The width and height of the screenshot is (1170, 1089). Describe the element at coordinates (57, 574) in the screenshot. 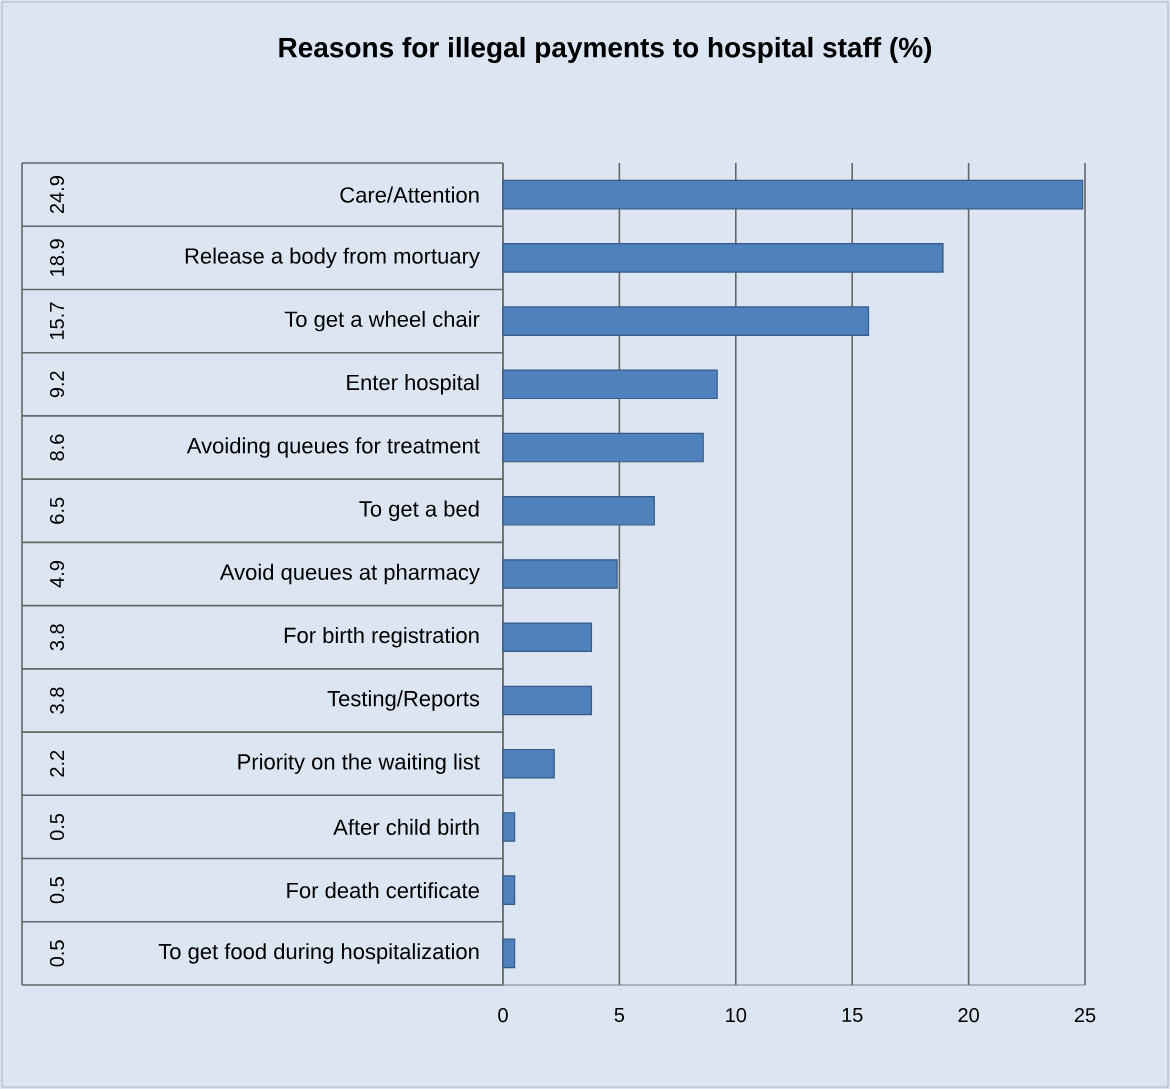

I see `data-label: 4.9` at that location.